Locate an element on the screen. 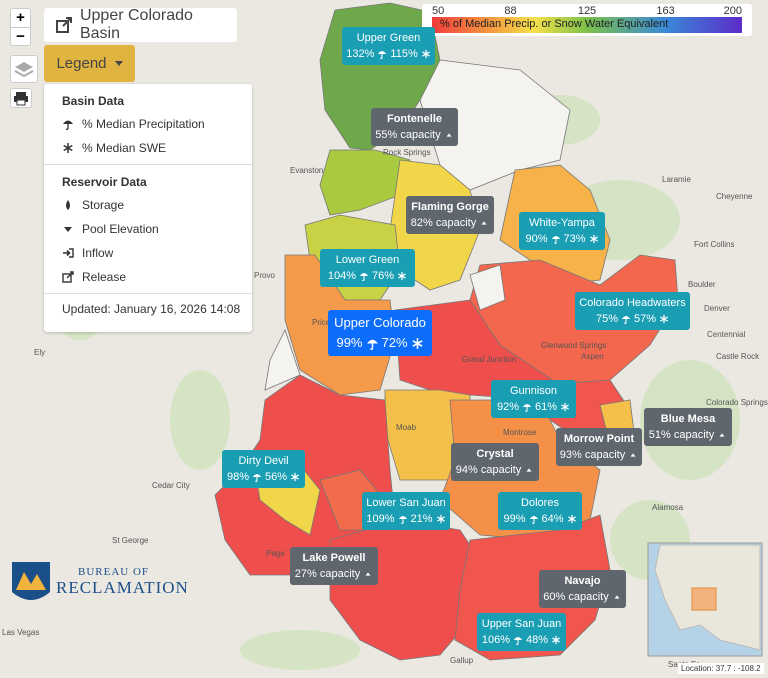 This screenshot has width=768, height=678. place-label: Fort Collins is located at coordinates (714, 244).